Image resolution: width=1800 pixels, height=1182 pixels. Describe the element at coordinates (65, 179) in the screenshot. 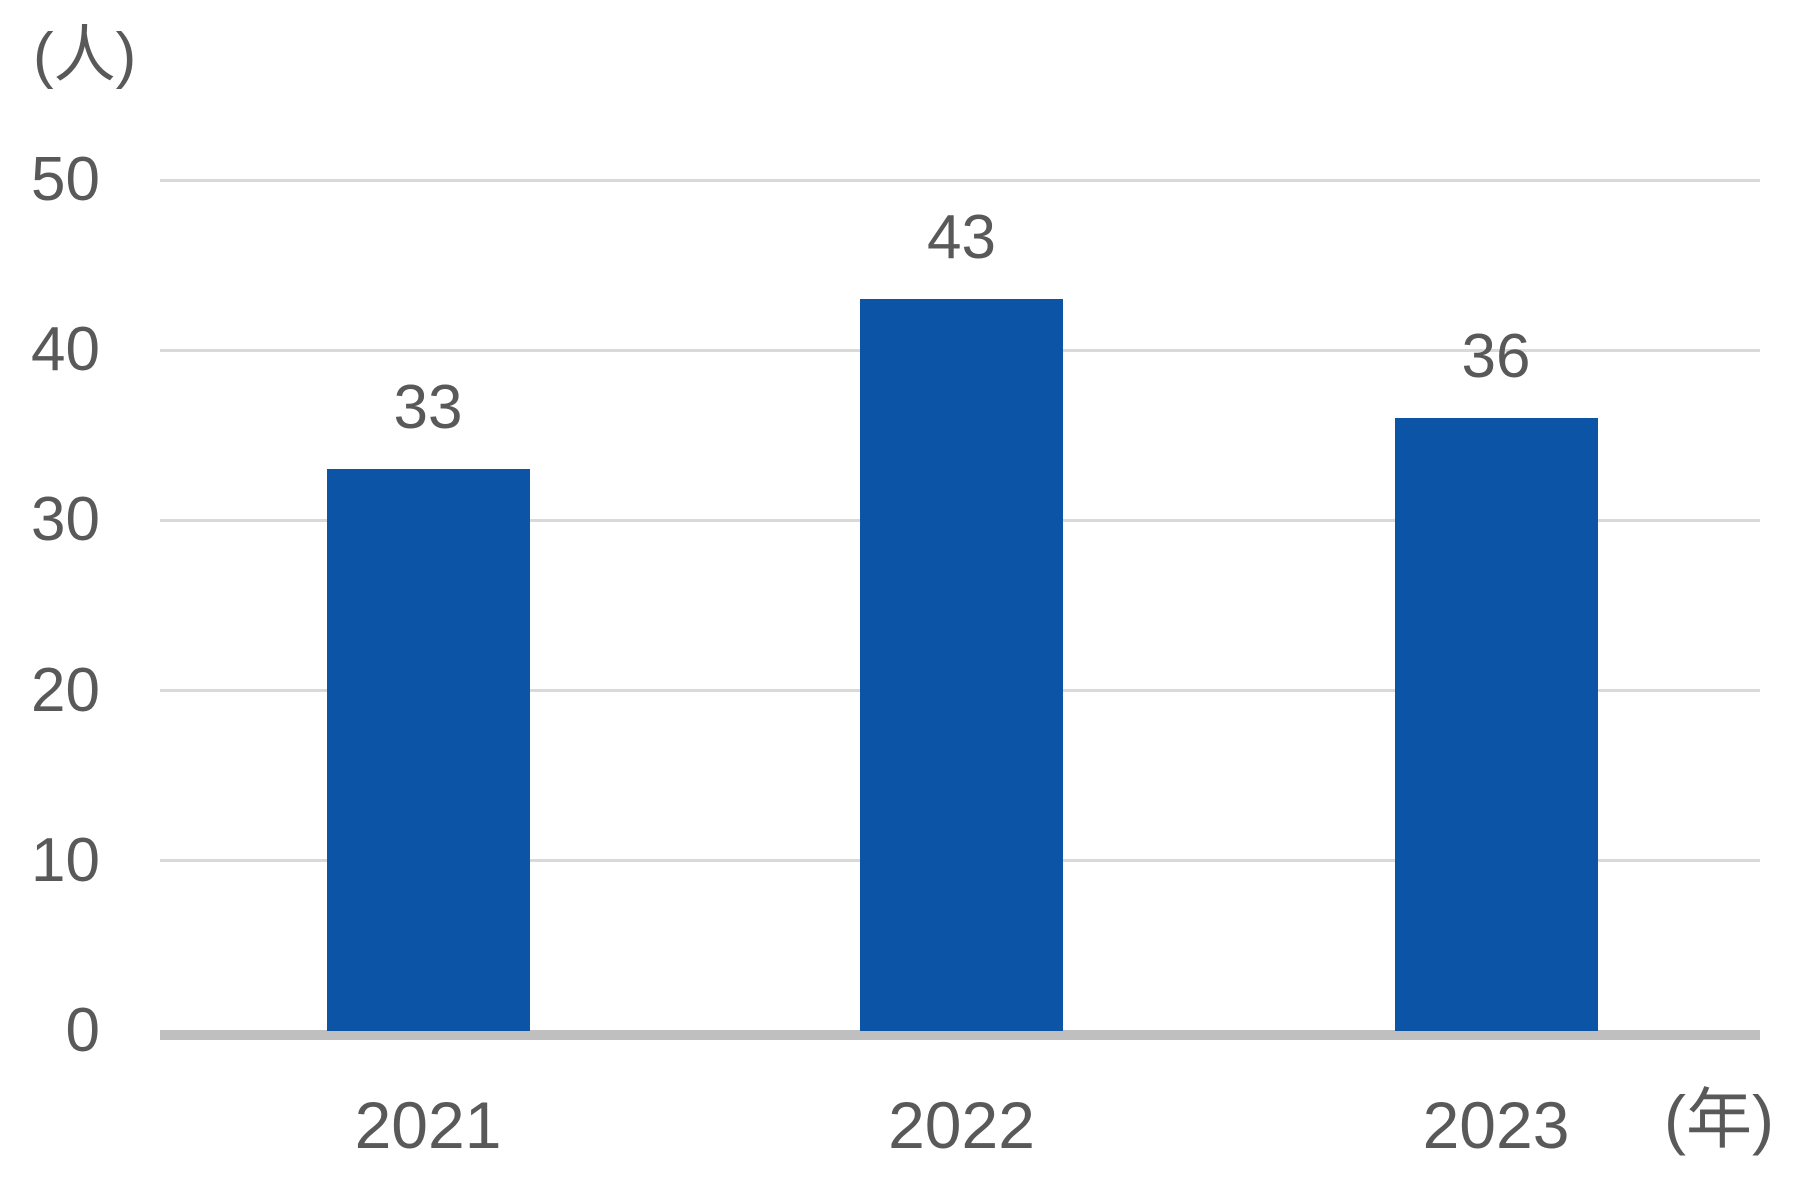

I see `y-tick-label: 50` at that location.